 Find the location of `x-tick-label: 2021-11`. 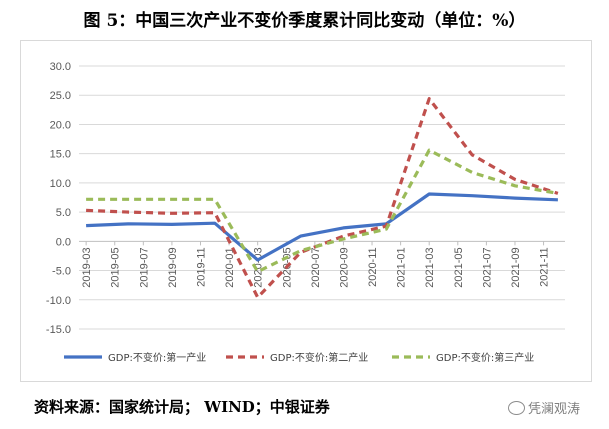

x-tick-label: 2021-11 is located at coordinates (545, 267).